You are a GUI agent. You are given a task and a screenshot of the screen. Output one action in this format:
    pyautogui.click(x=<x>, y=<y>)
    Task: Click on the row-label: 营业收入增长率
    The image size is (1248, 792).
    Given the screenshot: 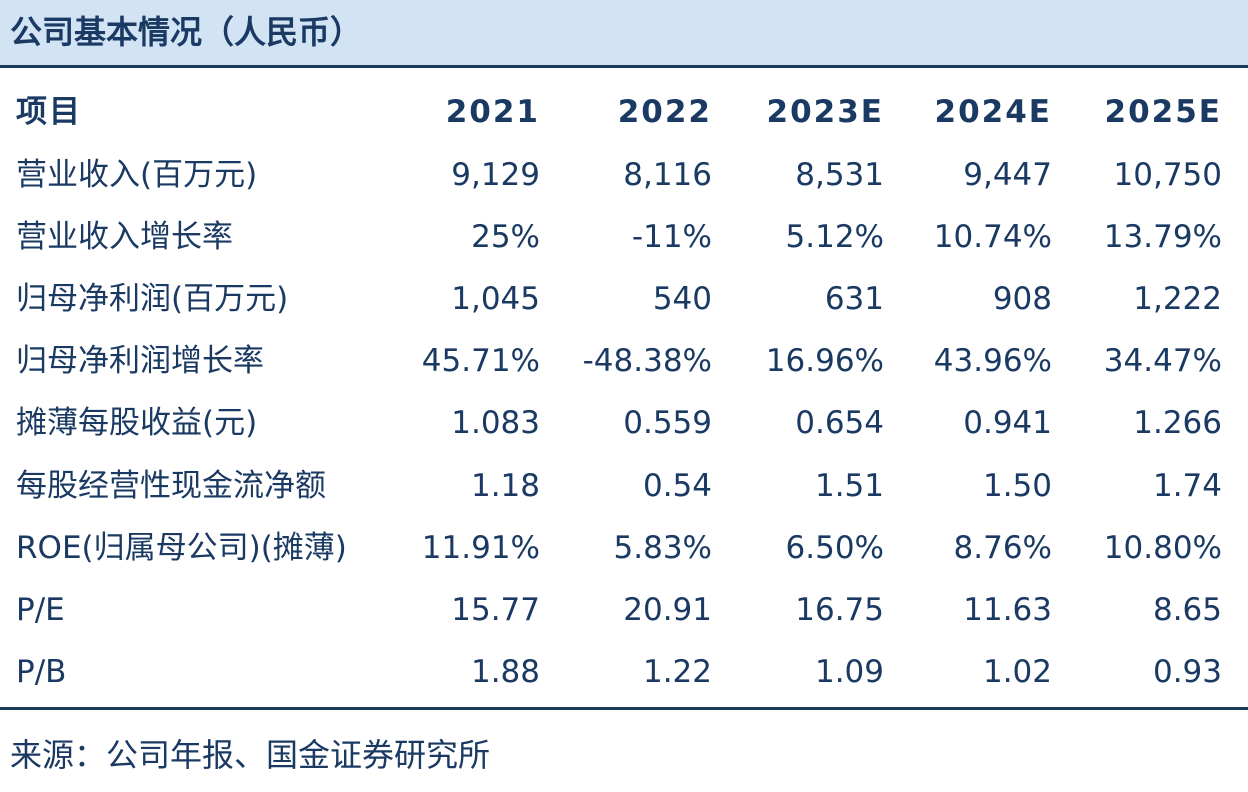 What is the action you would take?
    pyautogui.click(x=124, y=237)
    